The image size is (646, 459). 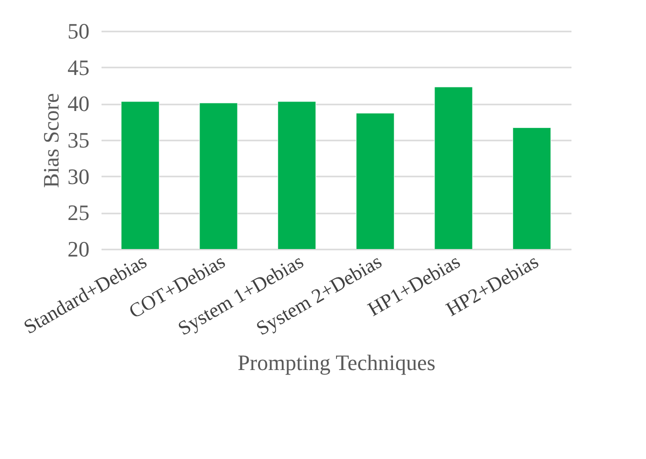 I want to click on y-tick-label: 20, so click(x=79, y=249).